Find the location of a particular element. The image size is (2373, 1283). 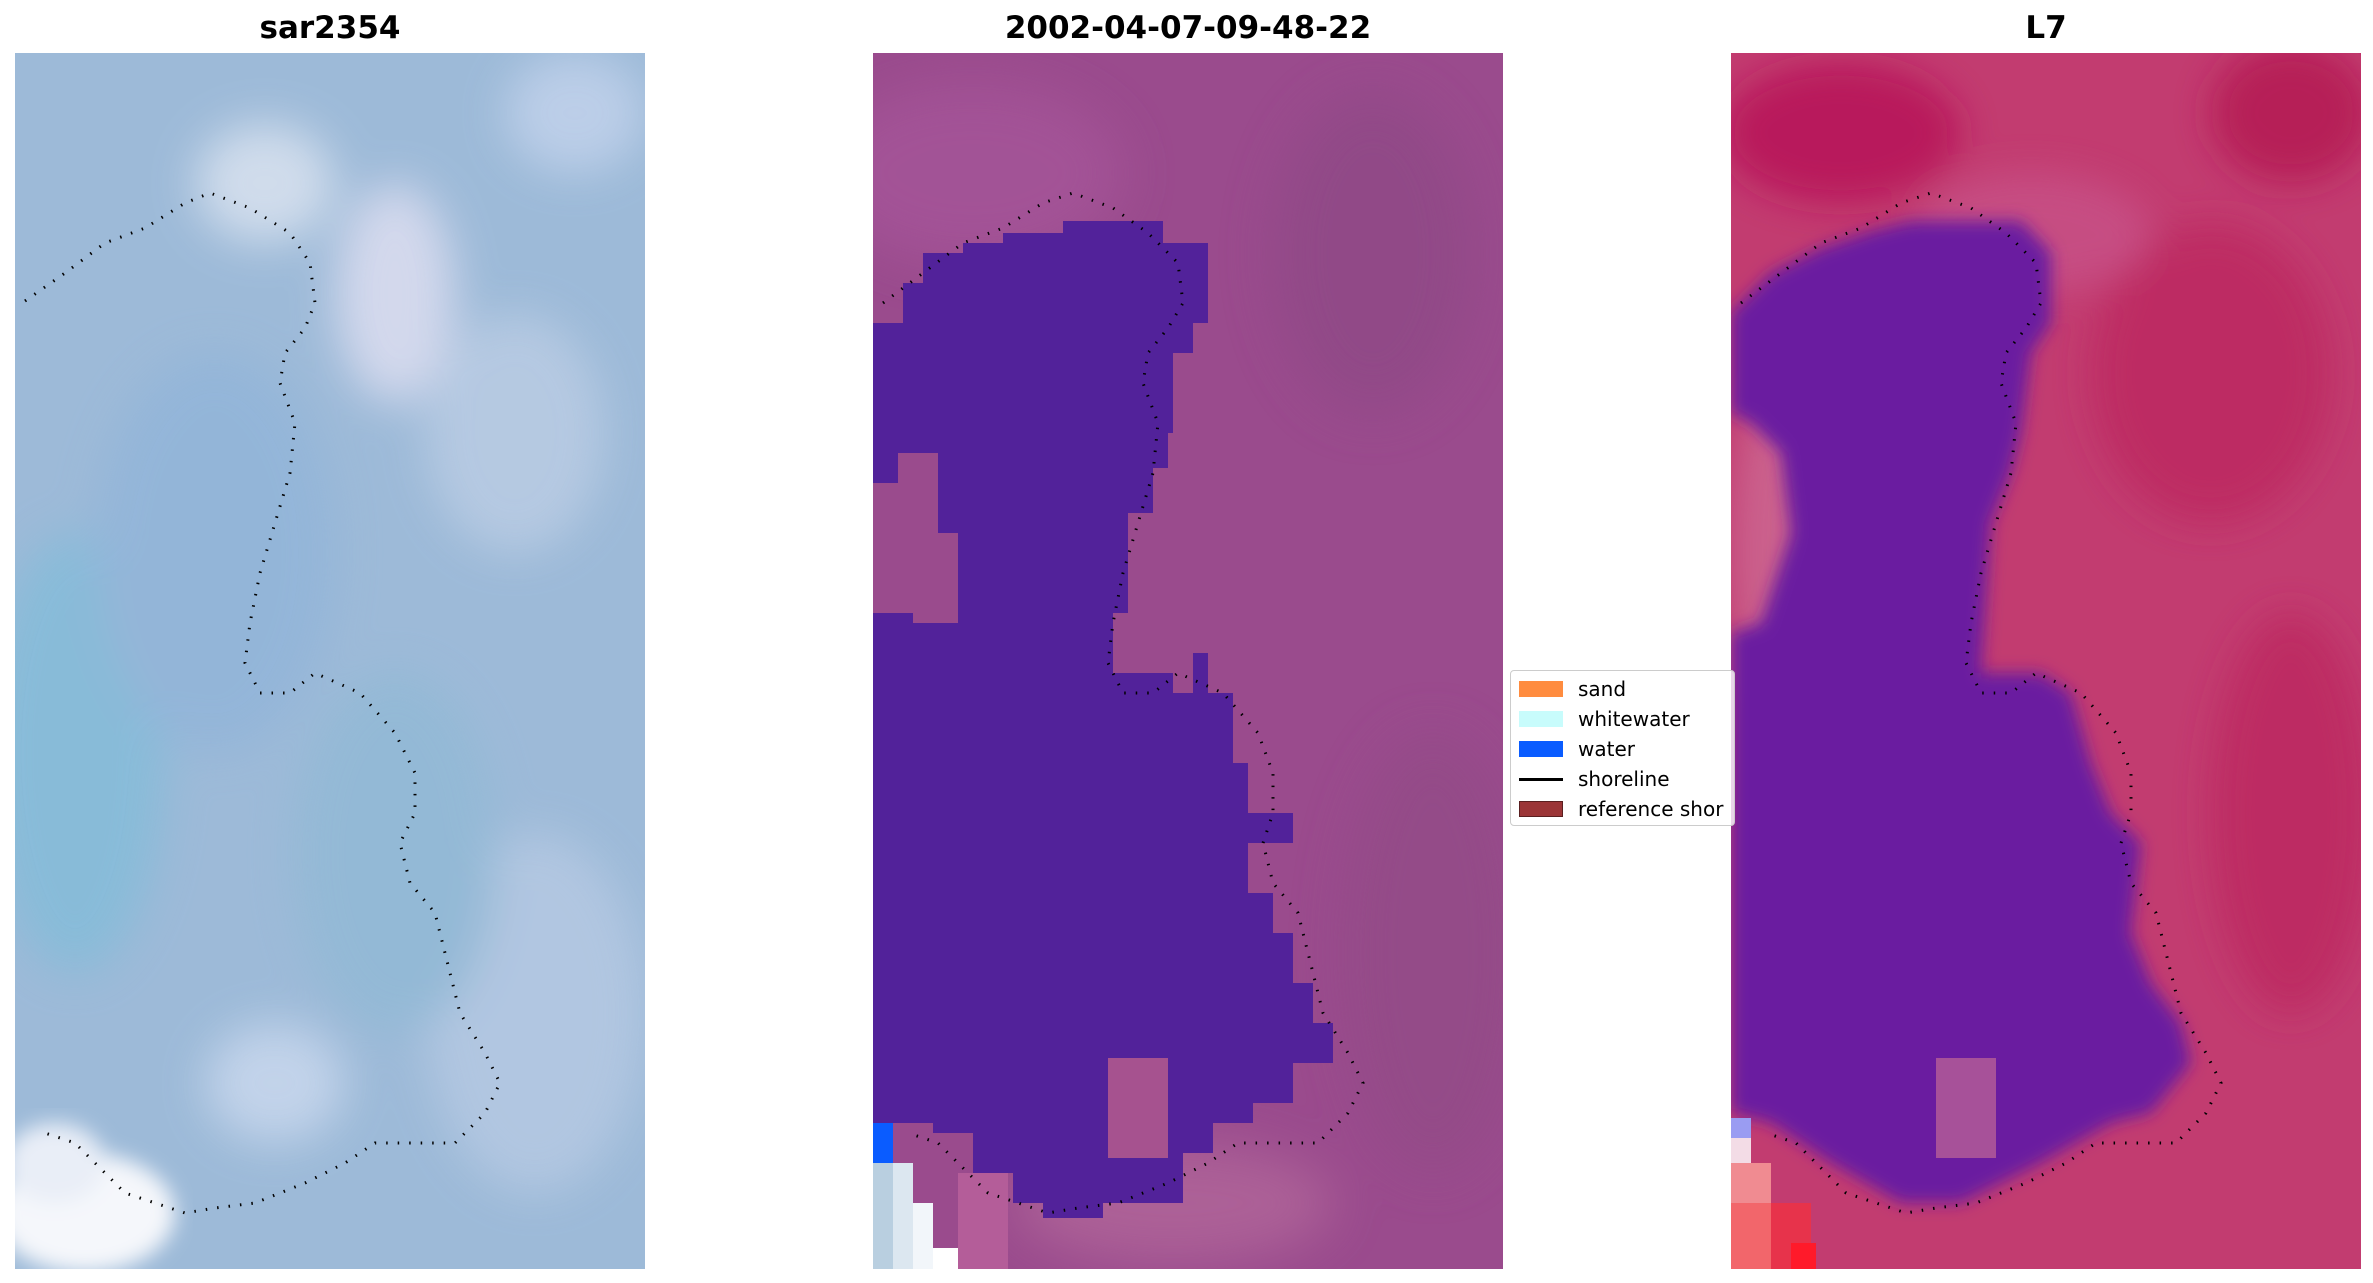

legend-item-reference-shoreline: reference shor is located at coordinates (1621, 809).